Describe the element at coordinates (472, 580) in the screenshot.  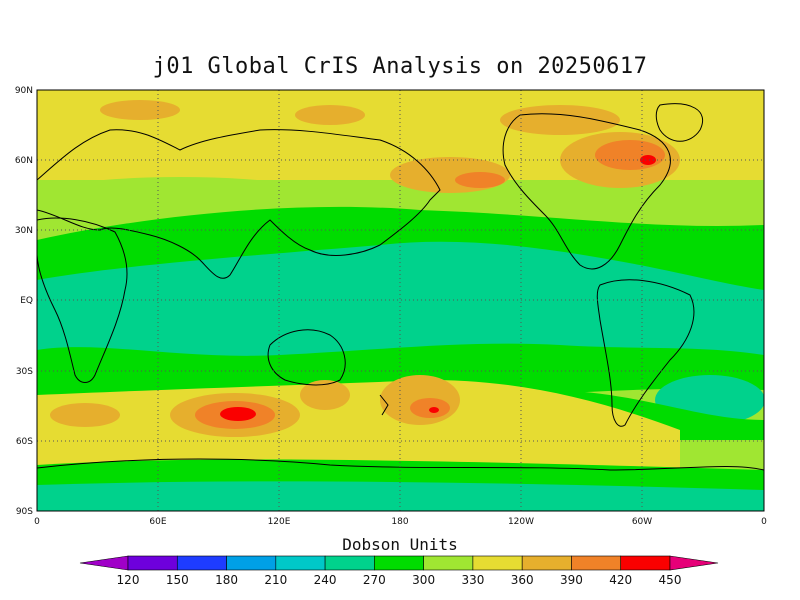
I see `colorbar-tick-label: 330` at that location.